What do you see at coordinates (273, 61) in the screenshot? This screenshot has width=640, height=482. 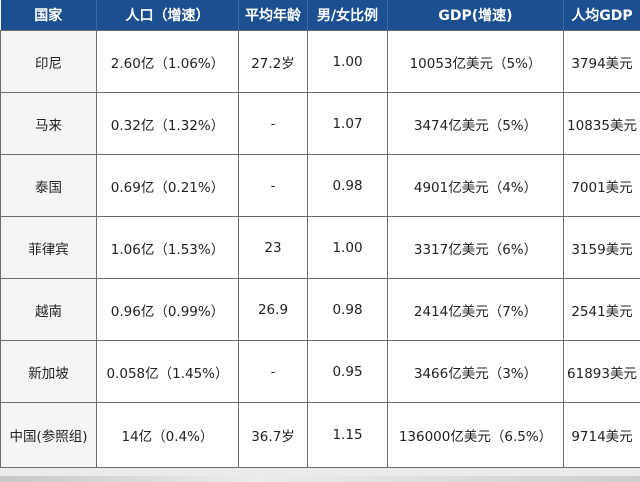 I see `table-cell: 27.2岁` at bounding box center [273, 61].